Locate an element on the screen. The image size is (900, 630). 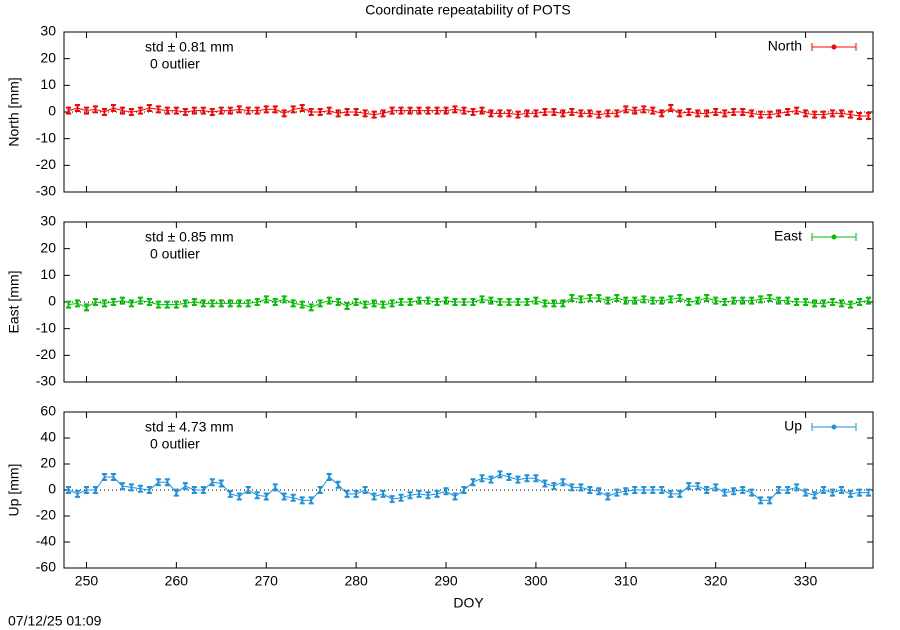
legend-label: East is located at coordinates (788, 236).